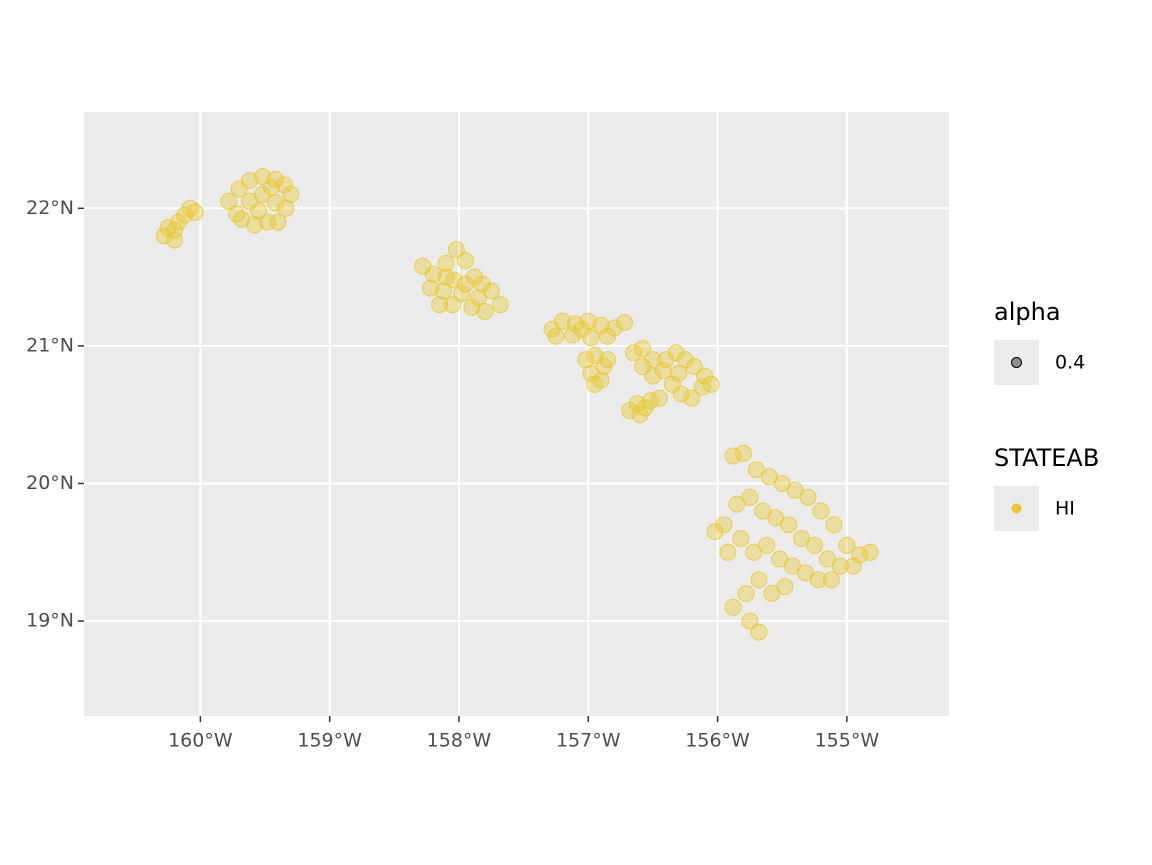 The height and width of the screenshot is (865, 1152). I want to click on legend-key, so click(1016, 362).